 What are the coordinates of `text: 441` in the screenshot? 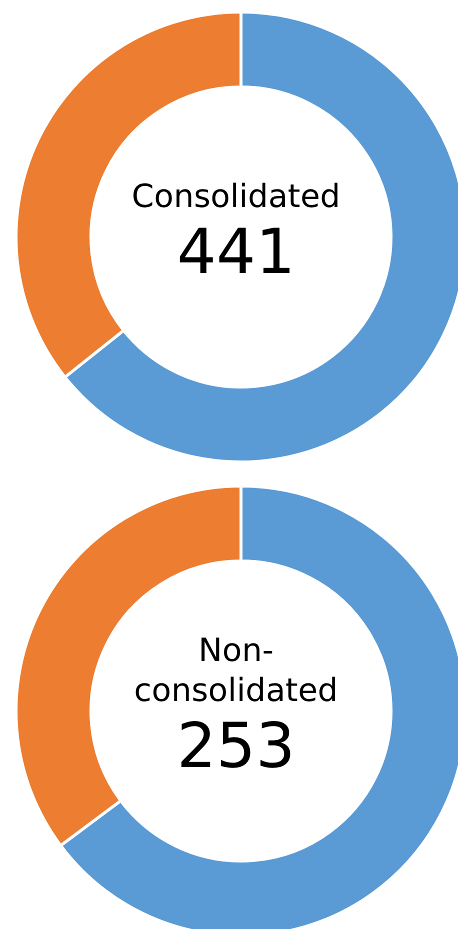 It's located at (236, 251).